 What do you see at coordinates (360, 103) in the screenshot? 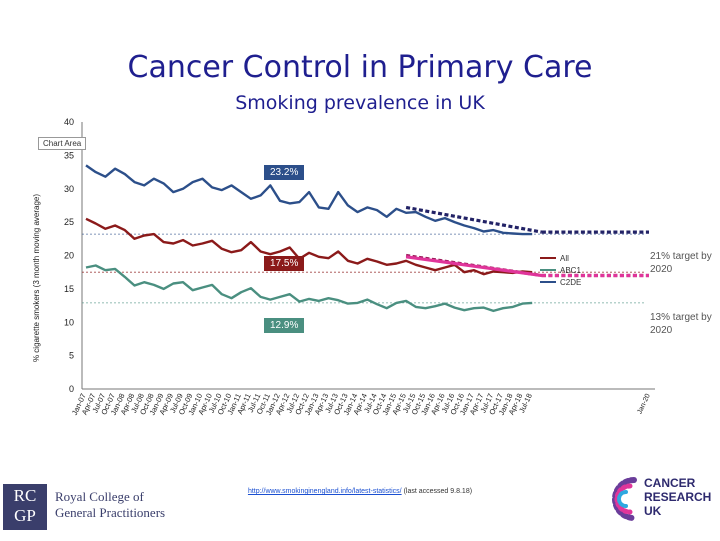
I see `slide-subtitle: Smoking prevalence in UK` at bounding box center [360, 103].